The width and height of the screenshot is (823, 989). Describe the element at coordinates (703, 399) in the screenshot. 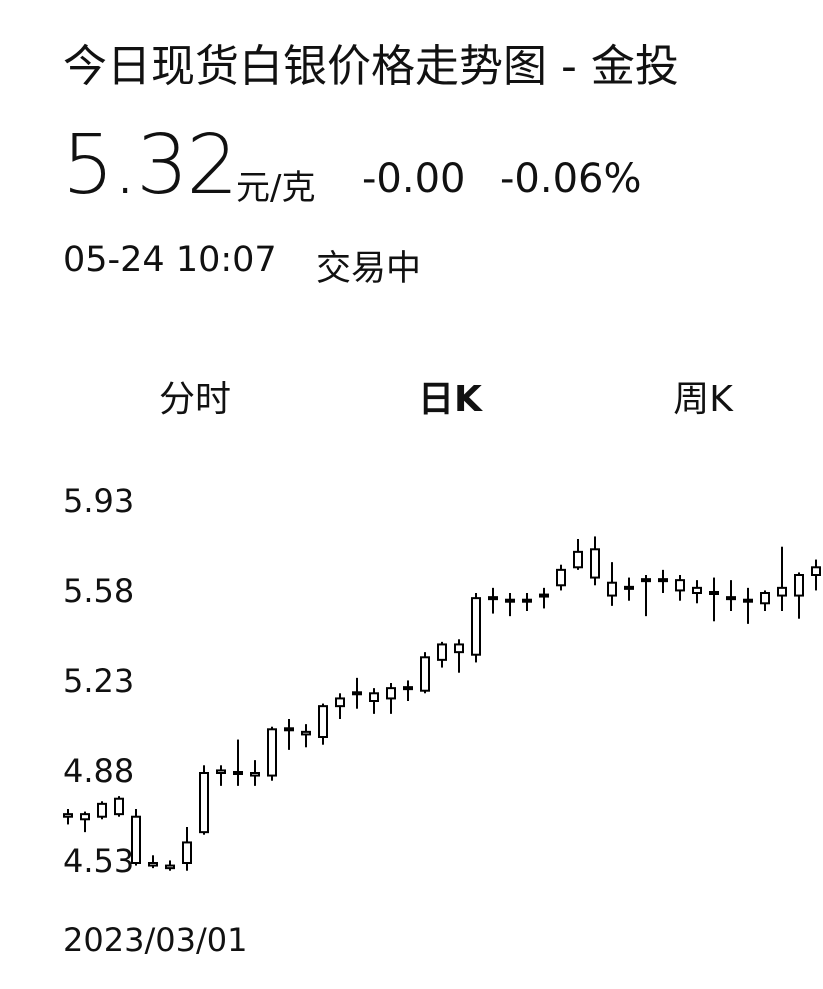

I see `tab: 周K` at that location.